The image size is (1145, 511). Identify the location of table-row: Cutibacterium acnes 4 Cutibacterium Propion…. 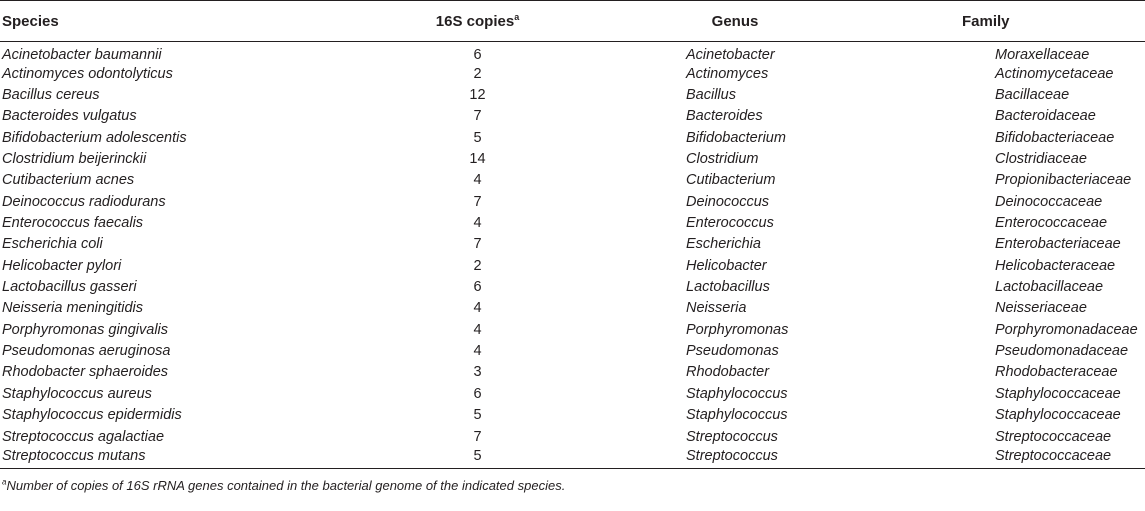
(572, 180).